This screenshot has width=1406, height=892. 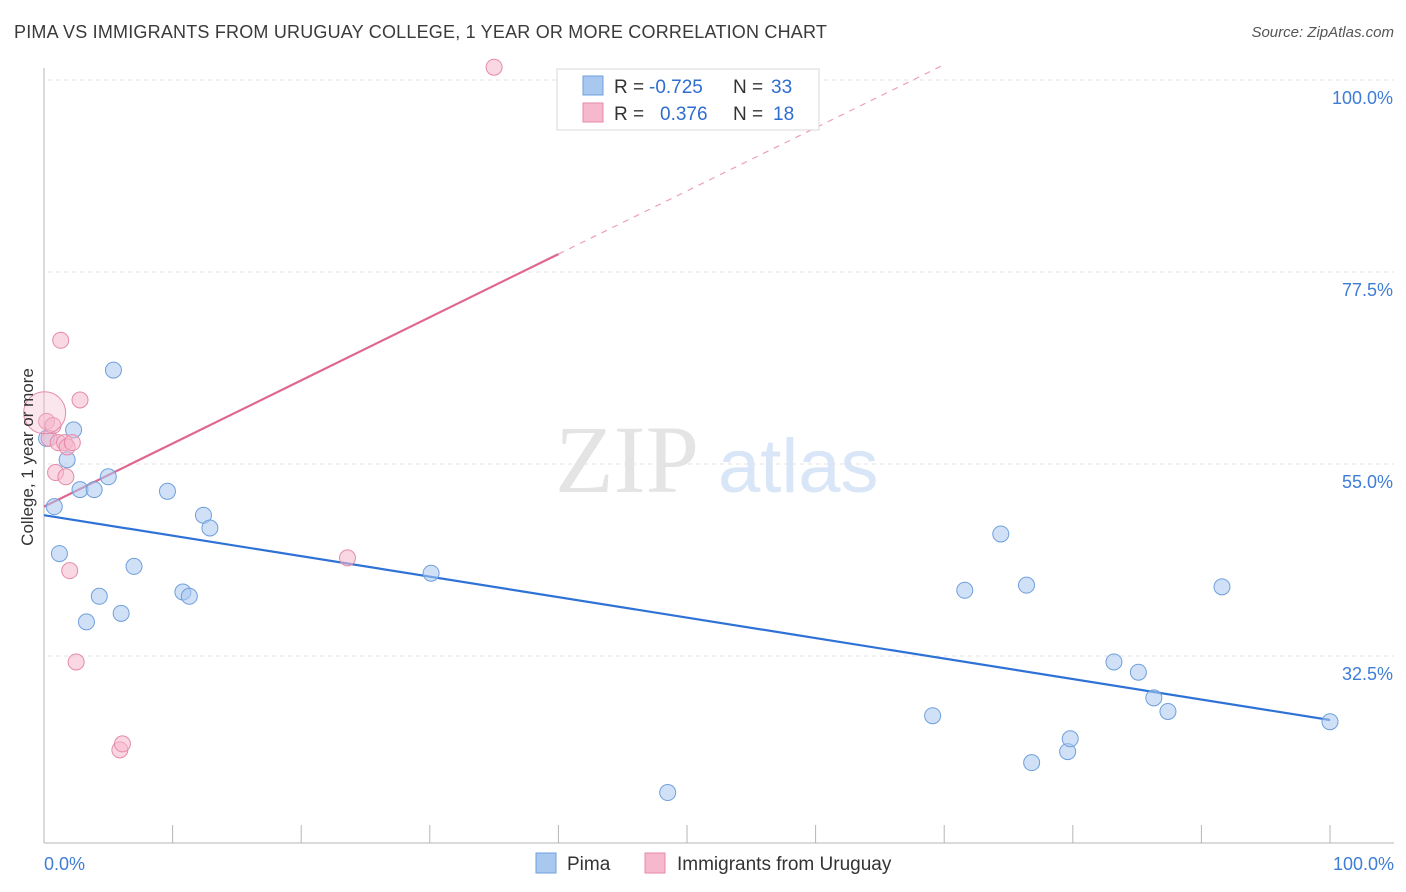 What do you see at coordinates (27, 457) in the screenshot?
I see `y-axis-title: College, 1 year or more` at bounding box center [27, 457].